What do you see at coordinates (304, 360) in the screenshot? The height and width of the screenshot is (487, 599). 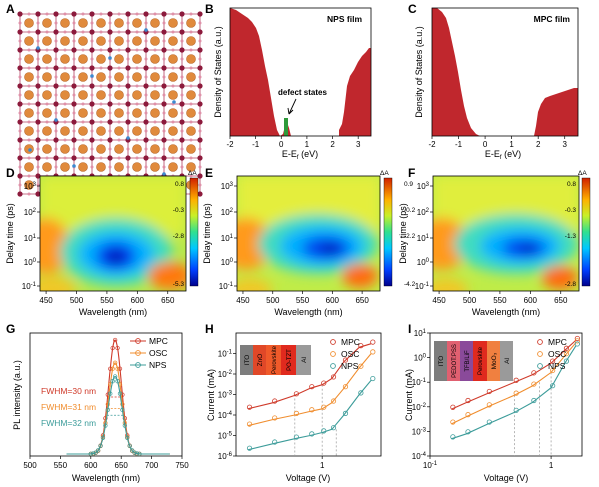 I see `stack-h-layer-4: Al` at bounding box center [304, 360].